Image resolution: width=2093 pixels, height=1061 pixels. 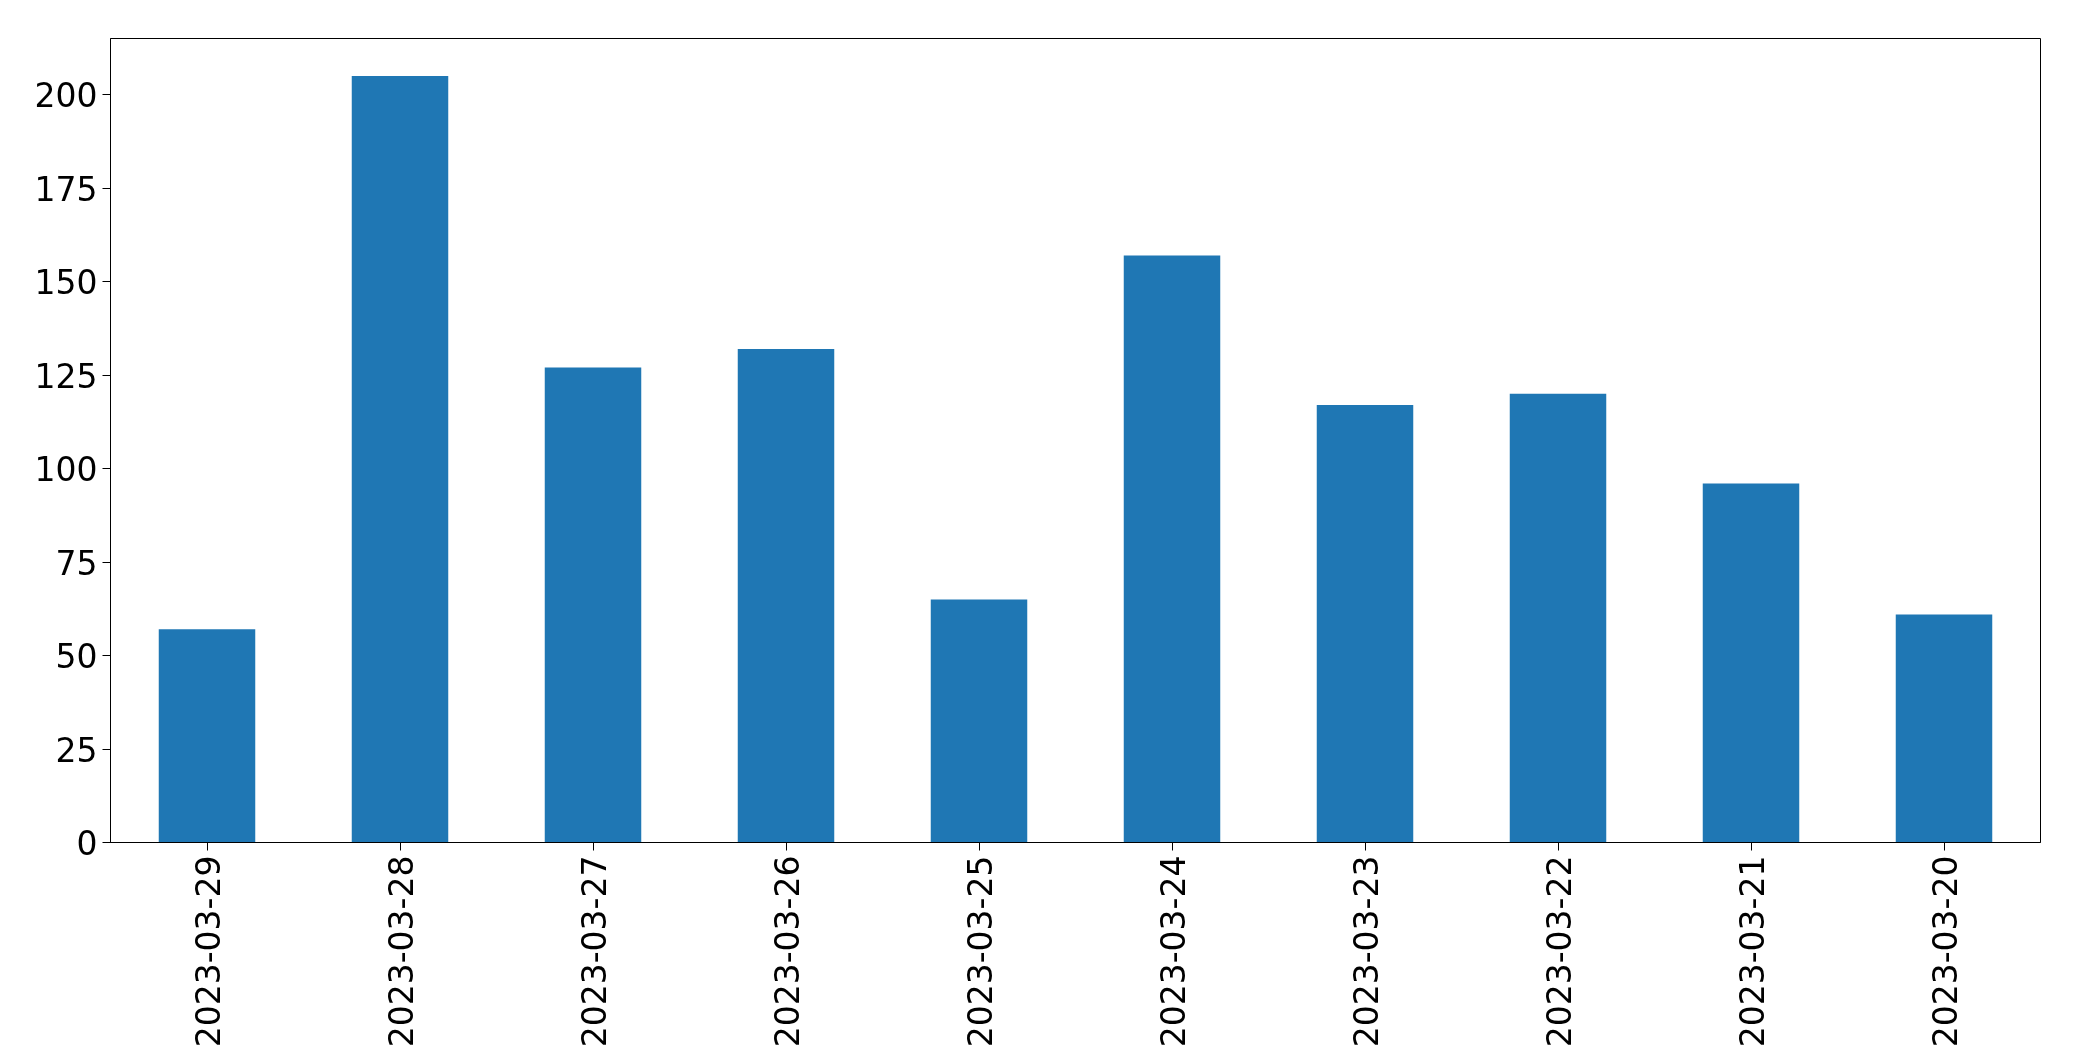 What do you see at coordinates (787, 951) in the screenshot?
I see `x-tick-label: 2023-03-26` at bounding box center [787, 951].